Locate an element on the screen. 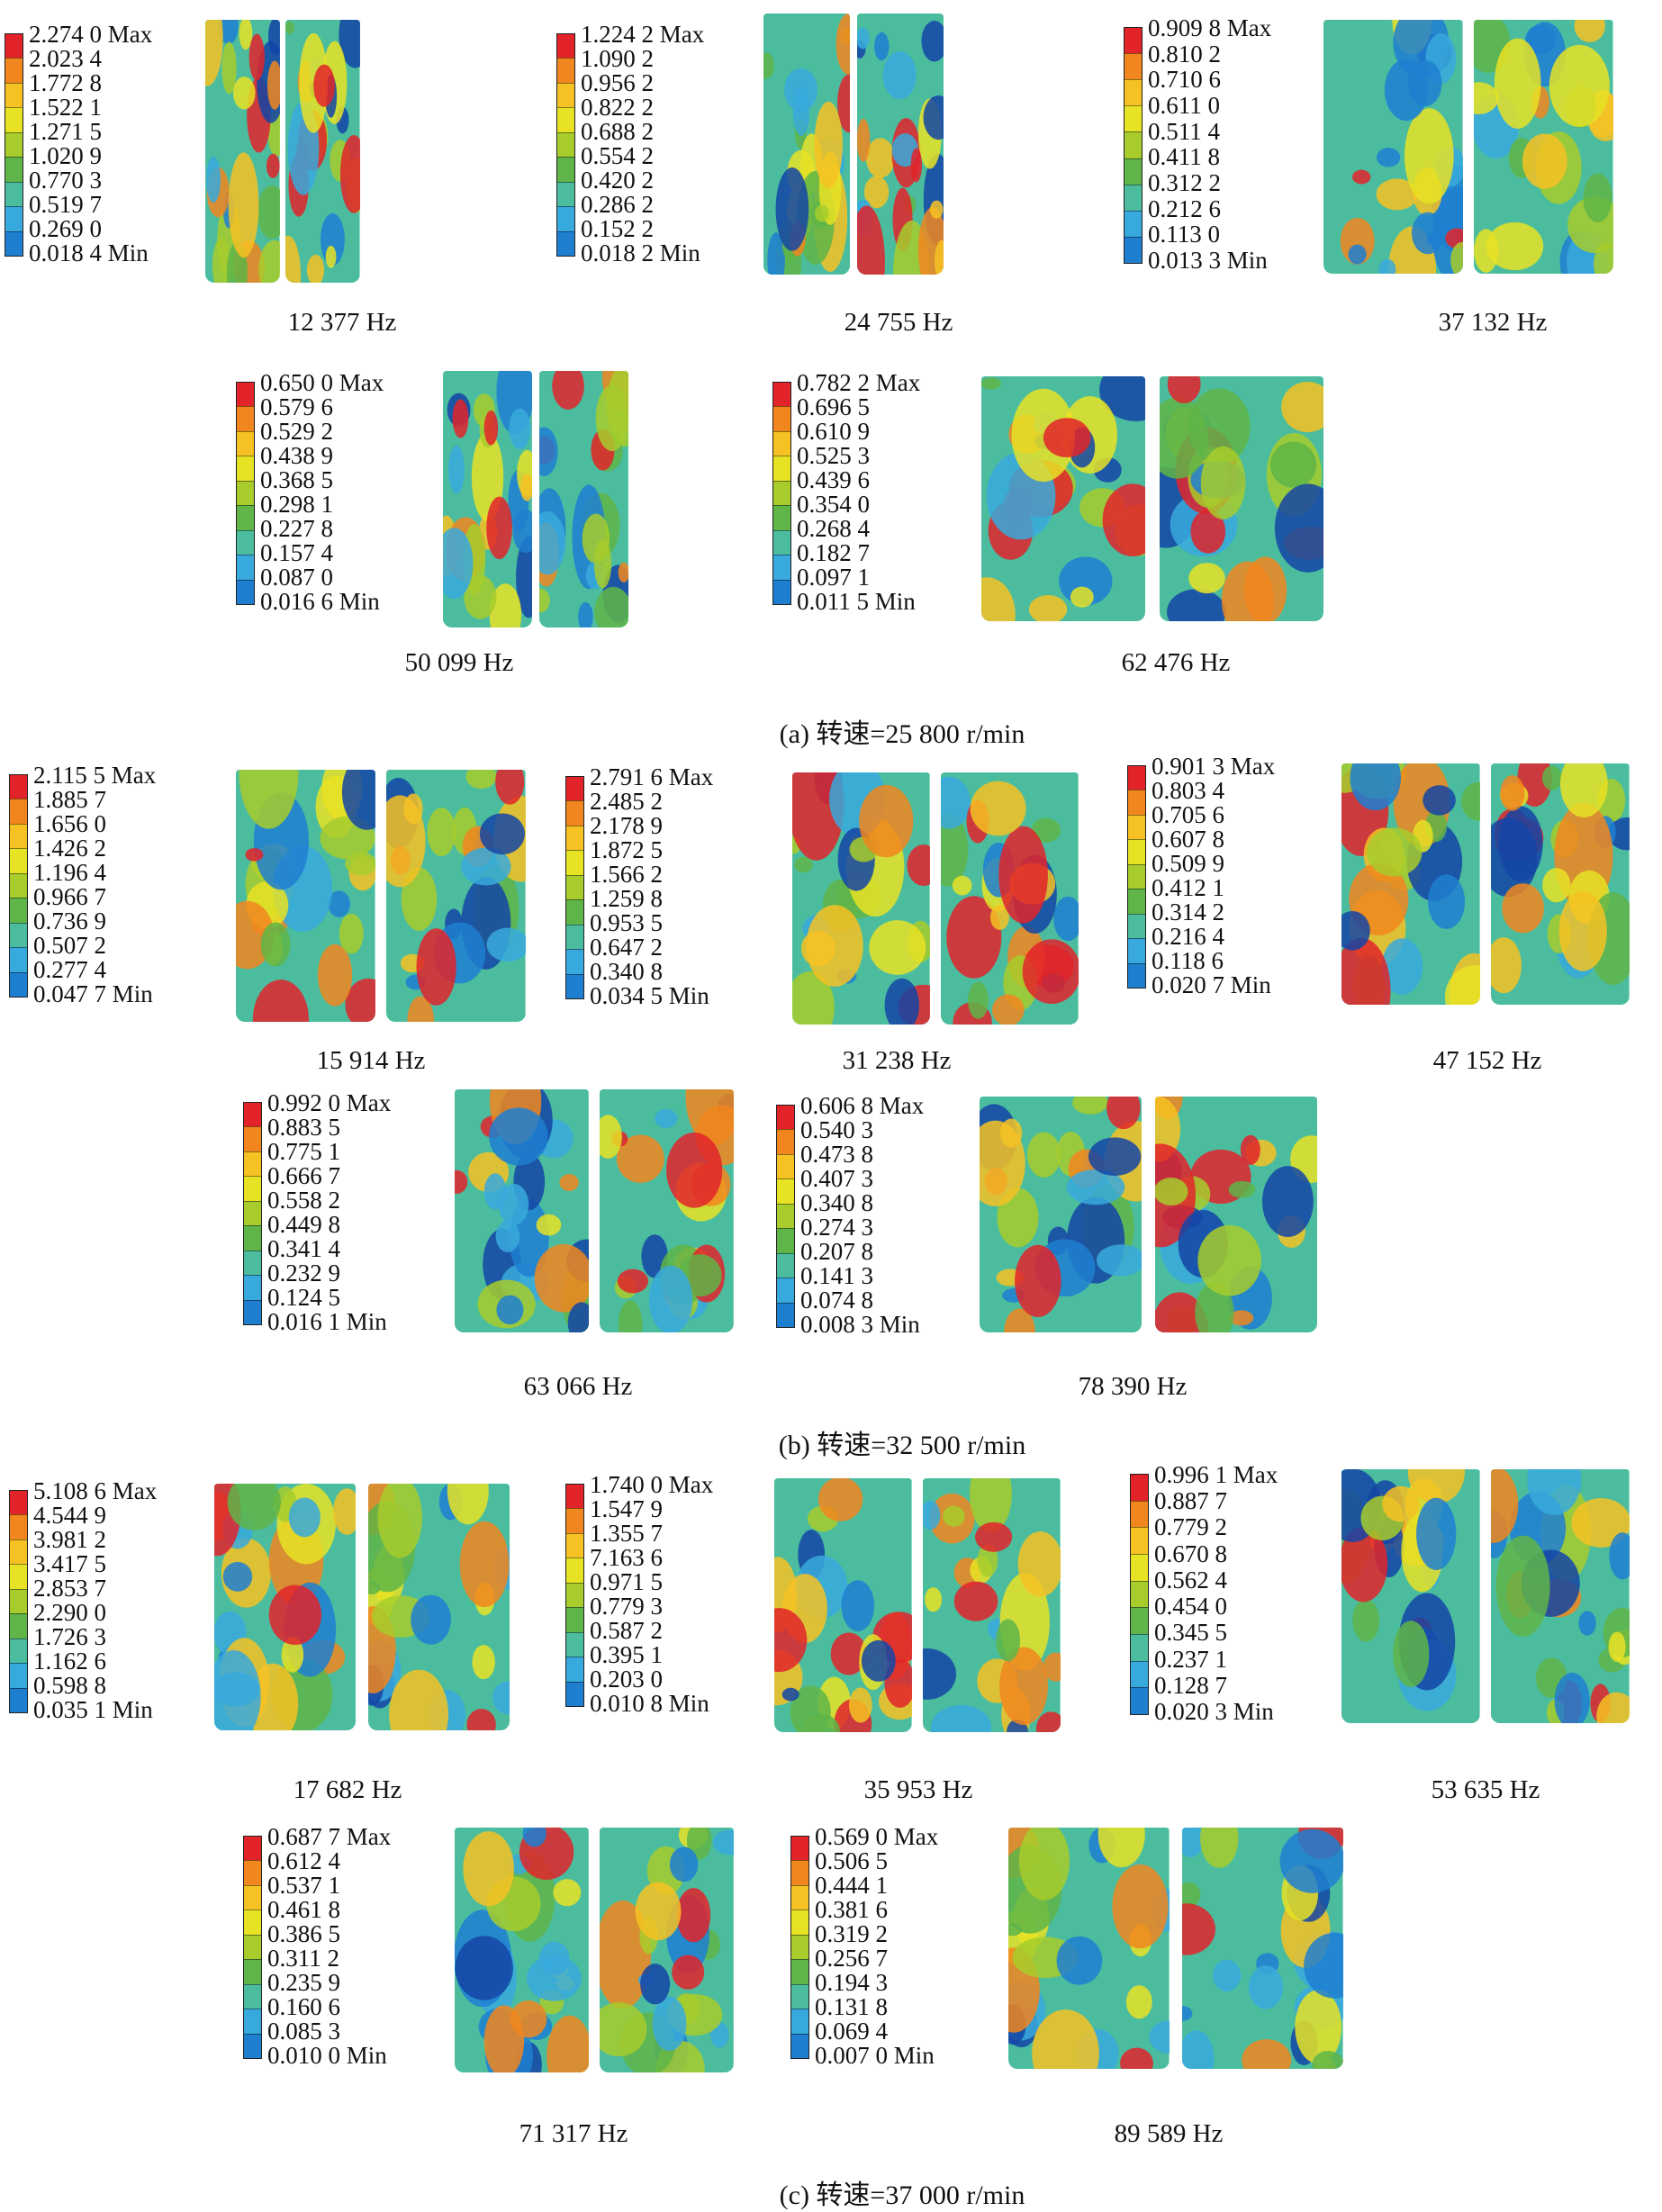 The height and width of the screenshot is (2212, 1662). legend-value: 0.237 1 is located at coordinates (1190, 1659).